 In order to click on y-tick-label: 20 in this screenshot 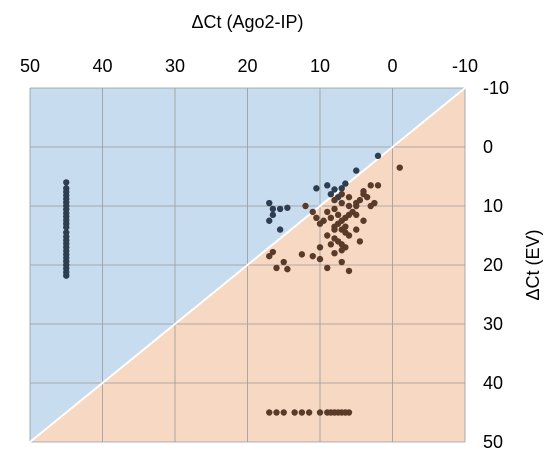, I will do `click(493, 265)`.